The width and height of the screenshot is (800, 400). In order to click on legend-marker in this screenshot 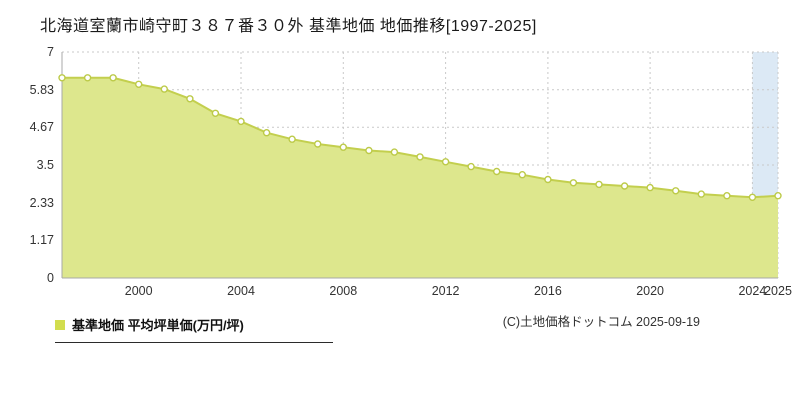, I will do `click(60, 324)`.